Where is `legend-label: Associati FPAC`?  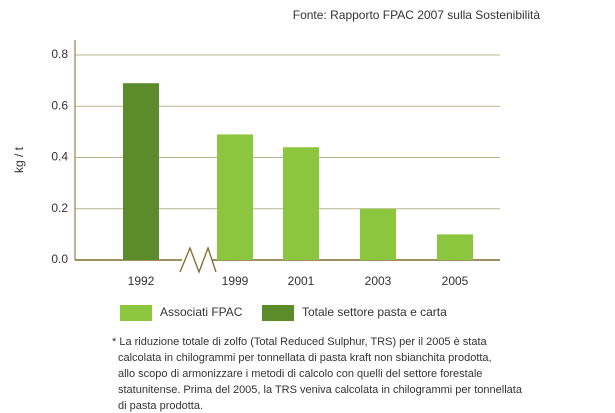
legend-label: Associati FPAC is located at coordinates (201, 312).